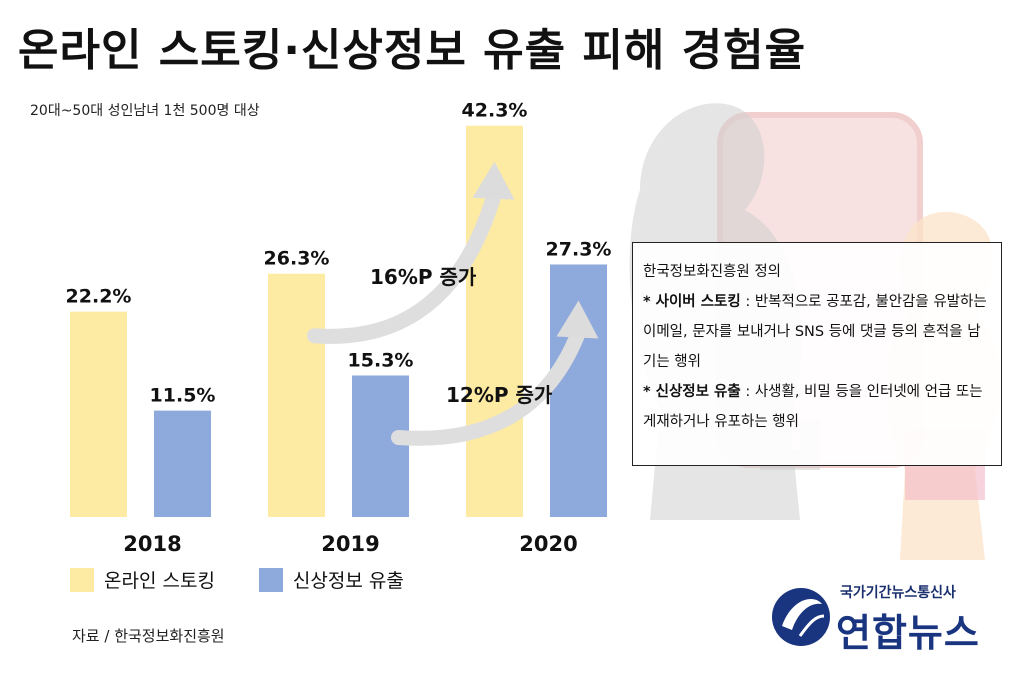  Describe the element at coordinates (423, 277) in the screenshot. I see `annotation-stalking-increase: 16%P 증가` at that location.